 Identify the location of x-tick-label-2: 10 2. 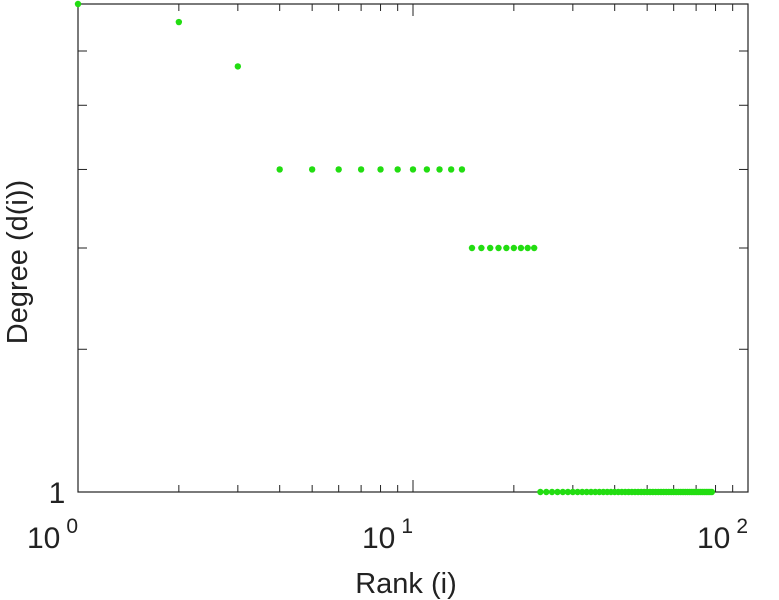
(722, 535).